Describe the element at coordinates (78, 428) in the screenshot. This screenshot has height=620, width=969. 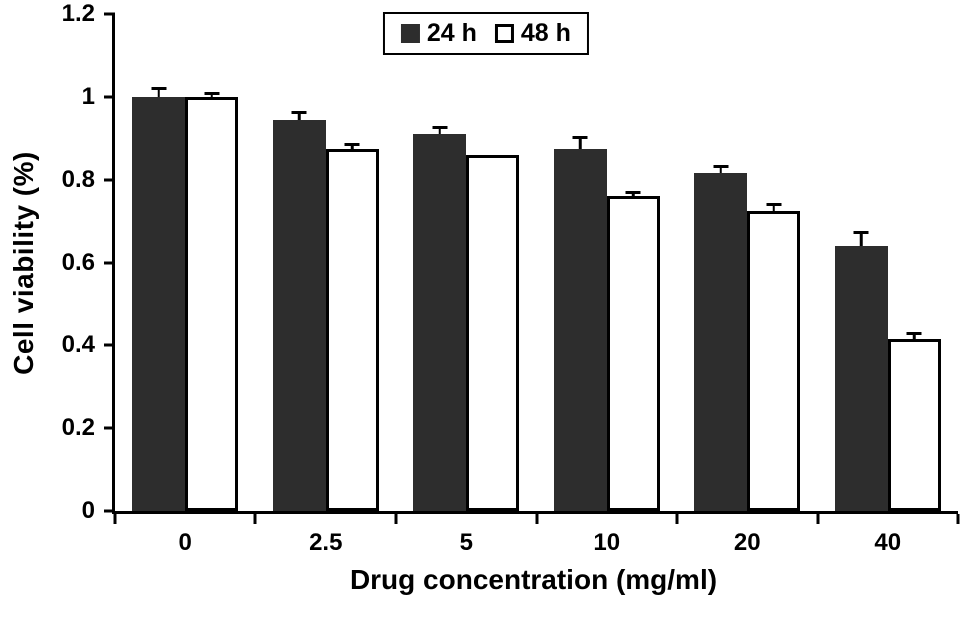
I see `y-tick-label: 0.2` at that location.